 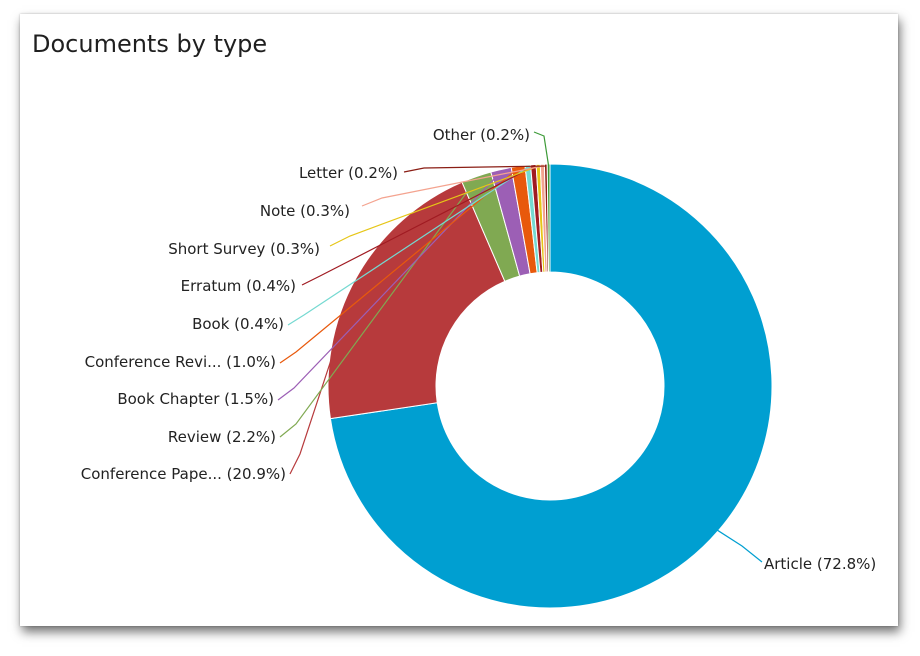 I want to click on slice-label: Other (0.2%), so click(x=481, y=135).